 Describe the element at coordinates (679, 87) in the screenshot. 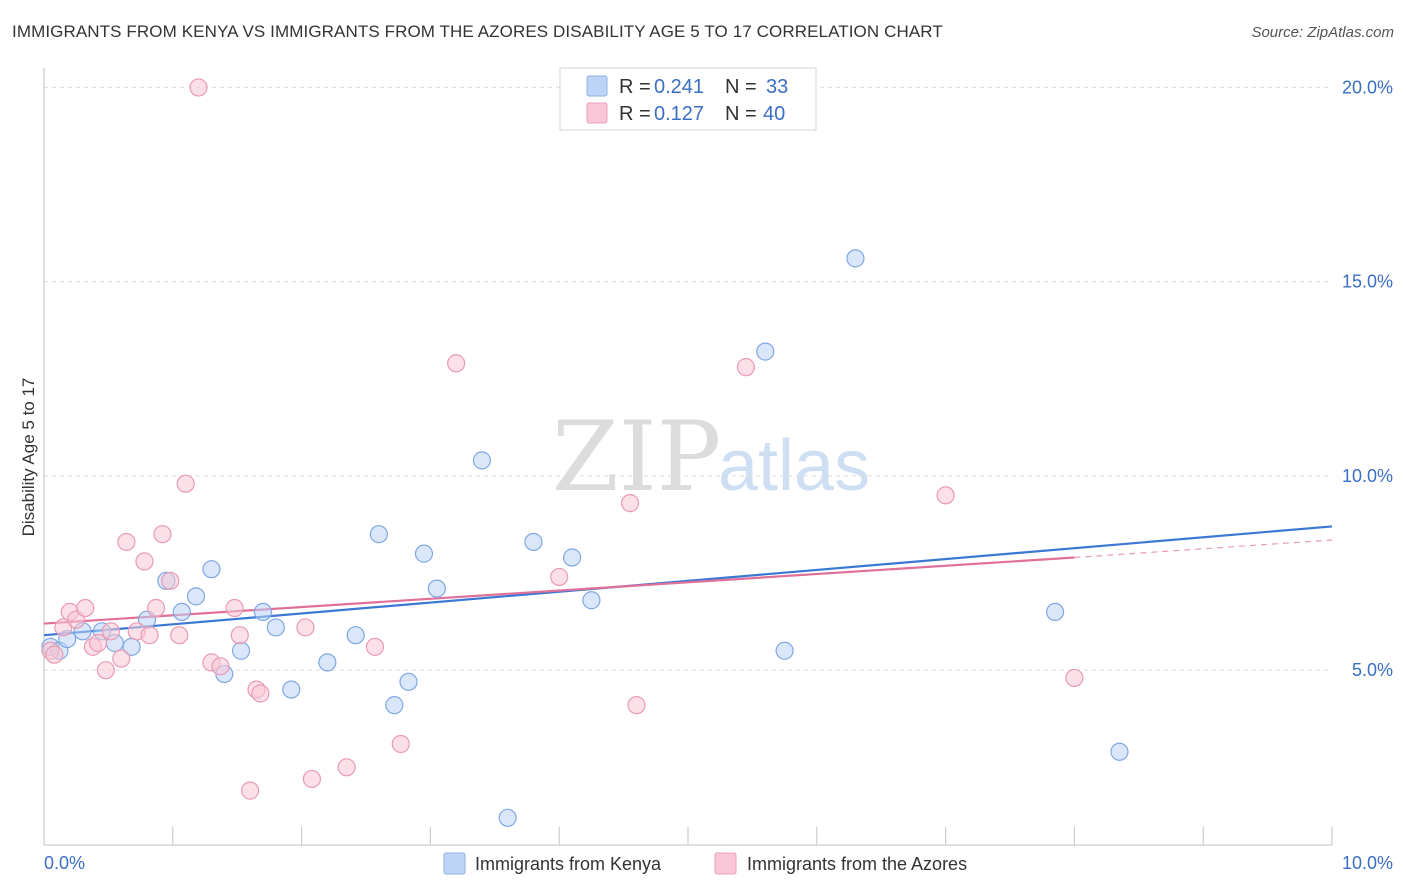

I see `legend-r-value-kenya: 0.241` at that location.